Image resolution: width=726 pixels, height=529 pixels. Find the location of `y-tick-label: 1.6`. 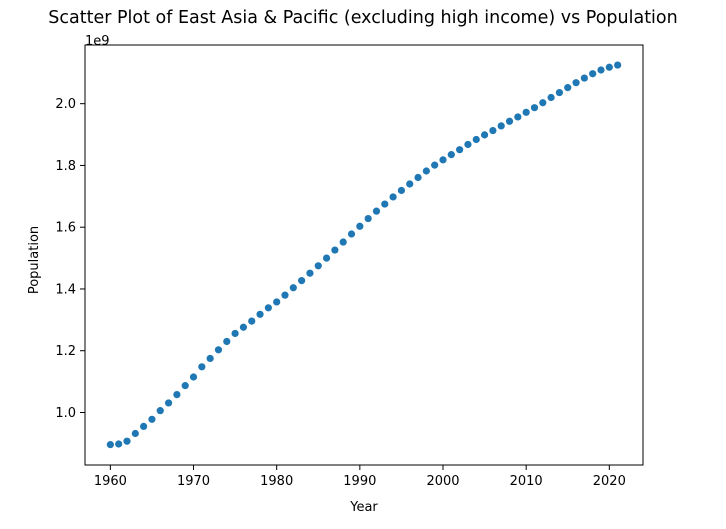

y-tick-label: 1.6 is located at coordinates (65, 228).